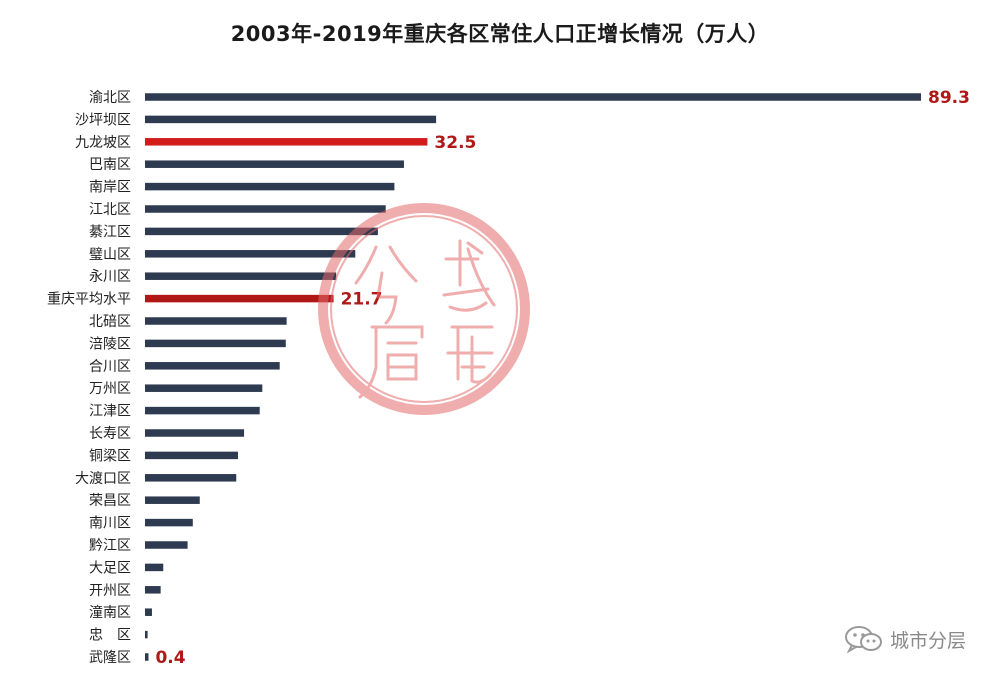  I want to click on category-label: 渝北区, so click(110, 98).